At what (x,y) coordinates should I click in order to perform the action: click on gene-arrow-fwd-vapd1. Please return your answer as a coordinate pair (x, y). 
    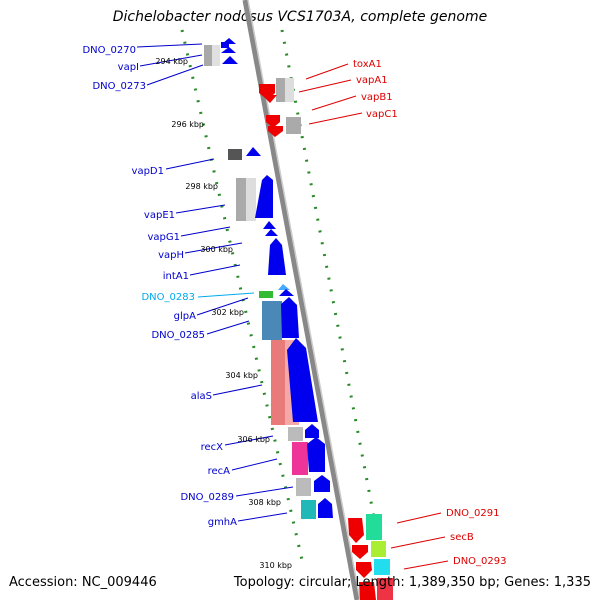
    Looking at the image, I should click on (253, 151).